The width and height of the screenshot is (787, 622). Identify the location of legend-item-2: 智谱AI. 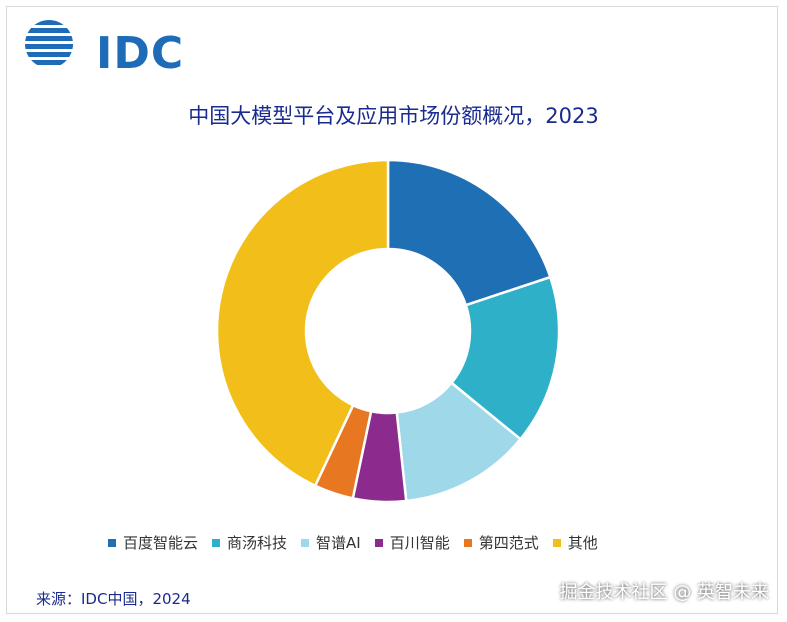
(331, 542).